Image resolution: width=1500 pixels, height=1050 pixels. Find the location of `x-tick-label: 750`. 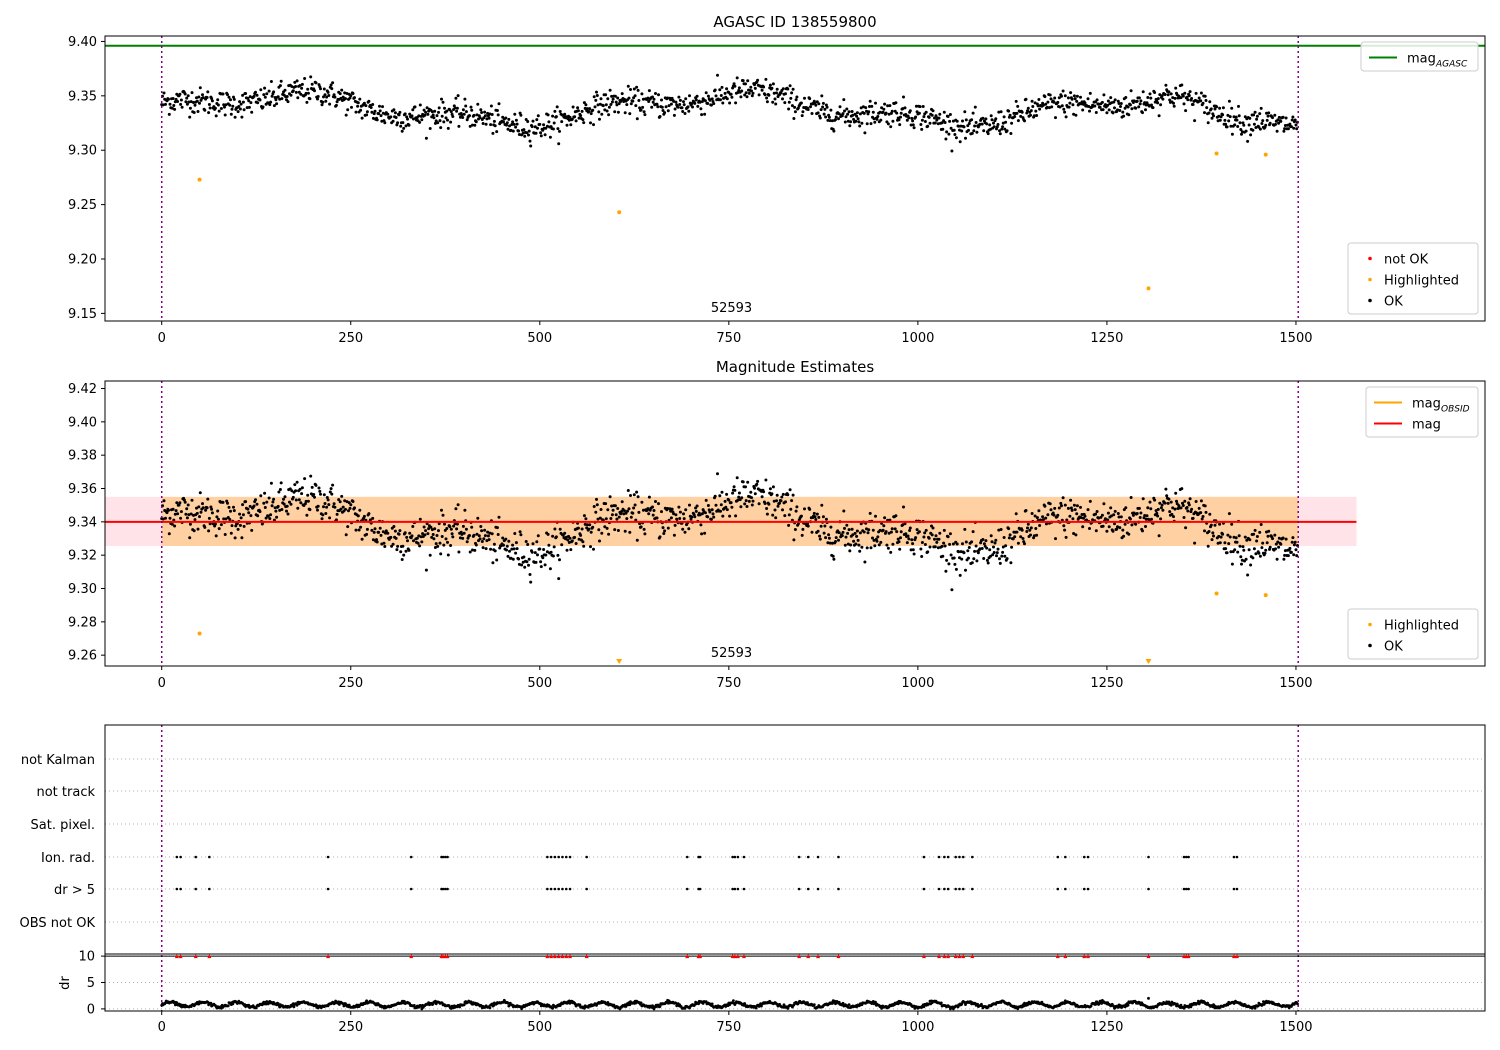

x-tick-label: 750 is located at coordinates (728, 1027).